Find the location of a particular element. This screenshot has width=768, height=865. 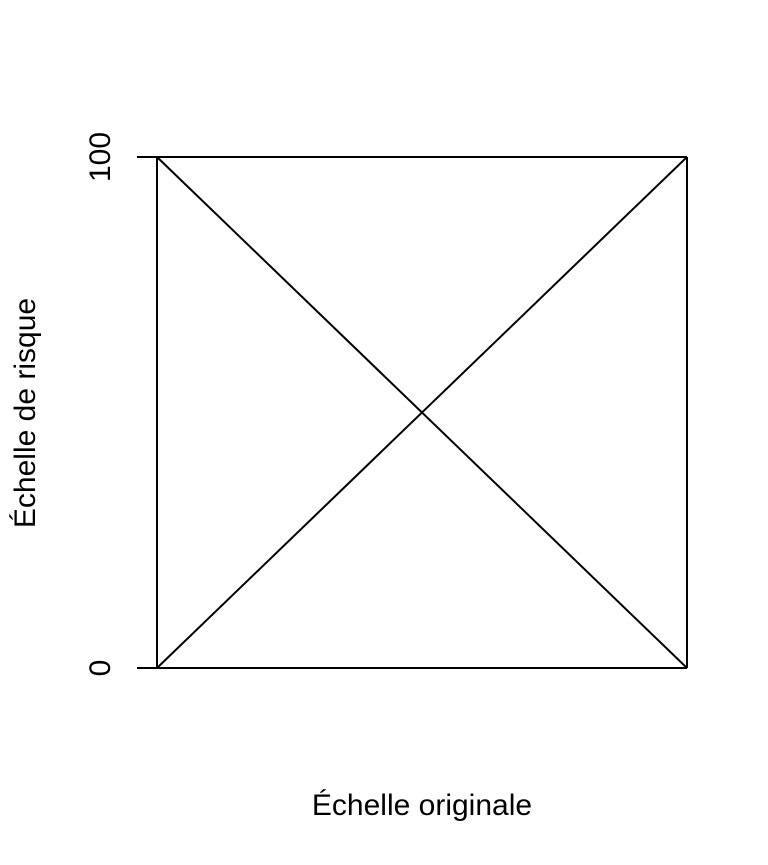

y-tick-label: 100 is located at coordinates (100, 157).